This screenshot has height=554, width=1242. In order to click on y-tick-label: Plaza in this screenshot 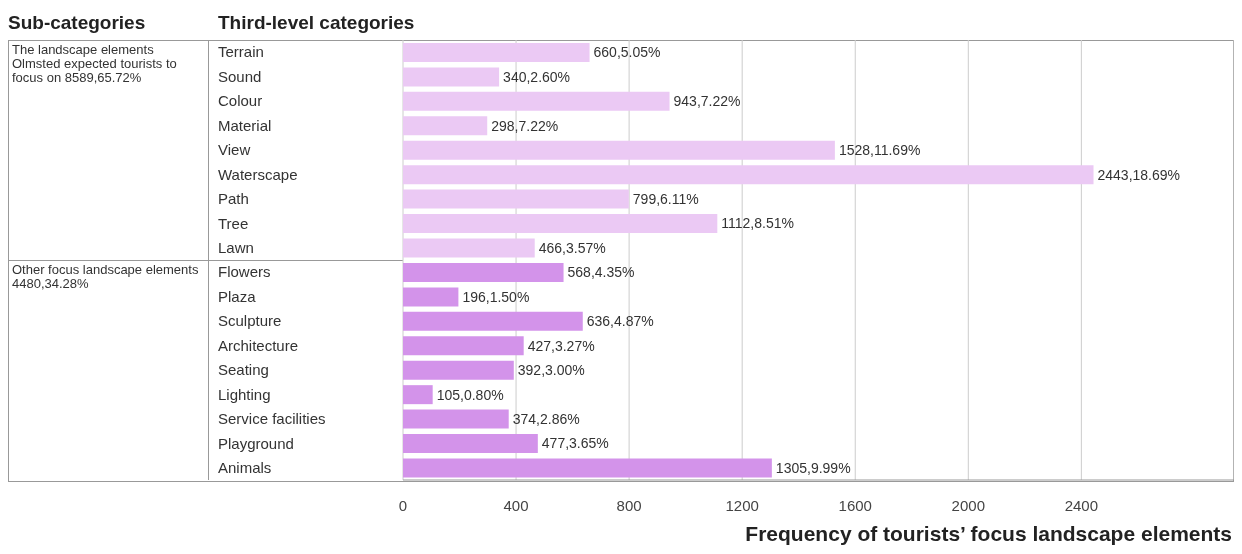, I will do `click(237, 296)`.